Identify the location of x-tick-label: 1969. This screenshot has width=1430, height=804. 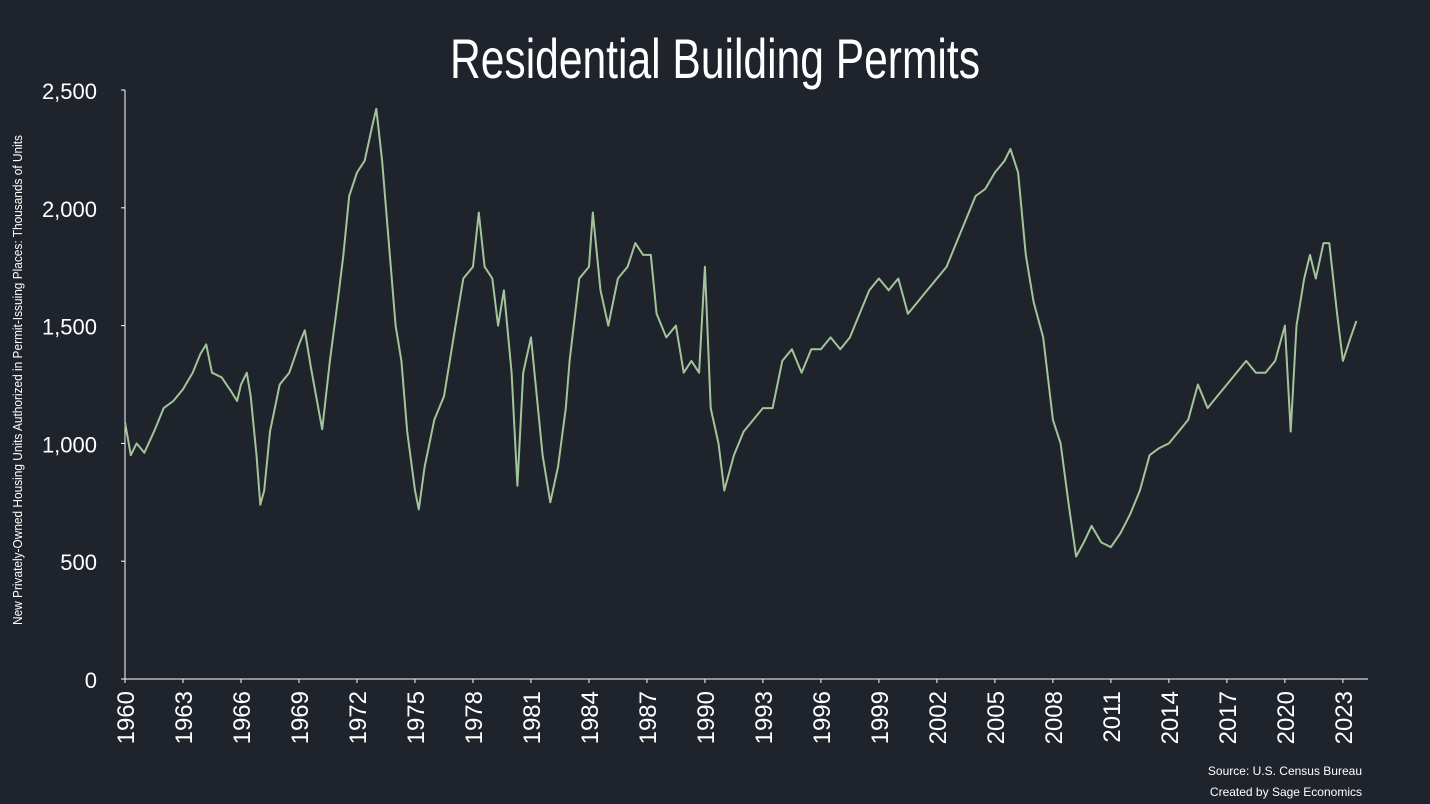
(300, 717).